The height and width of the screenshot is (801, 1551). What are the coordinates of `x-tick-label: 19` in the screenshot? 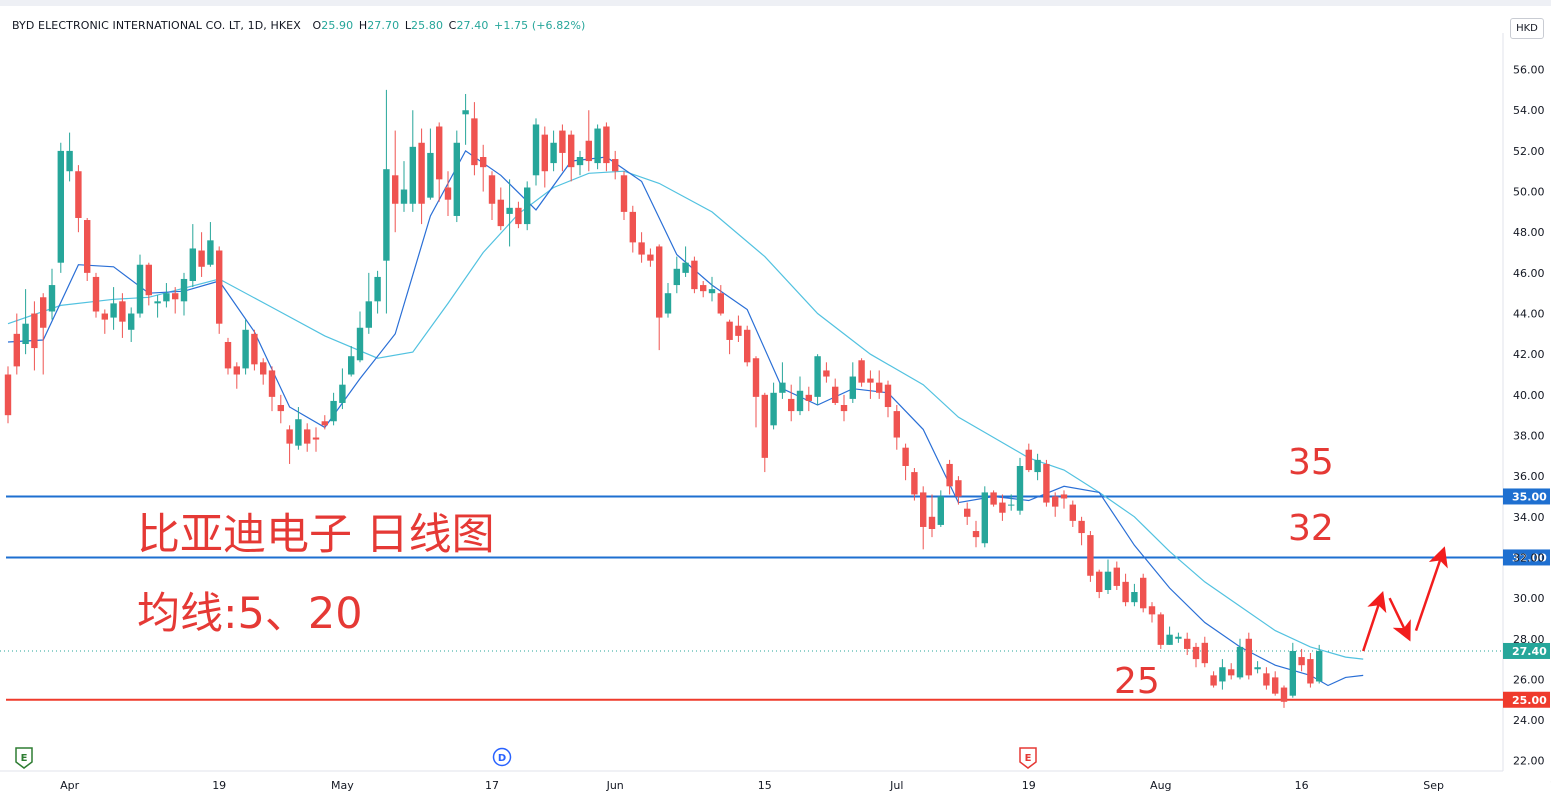 It's located at (219, 785).